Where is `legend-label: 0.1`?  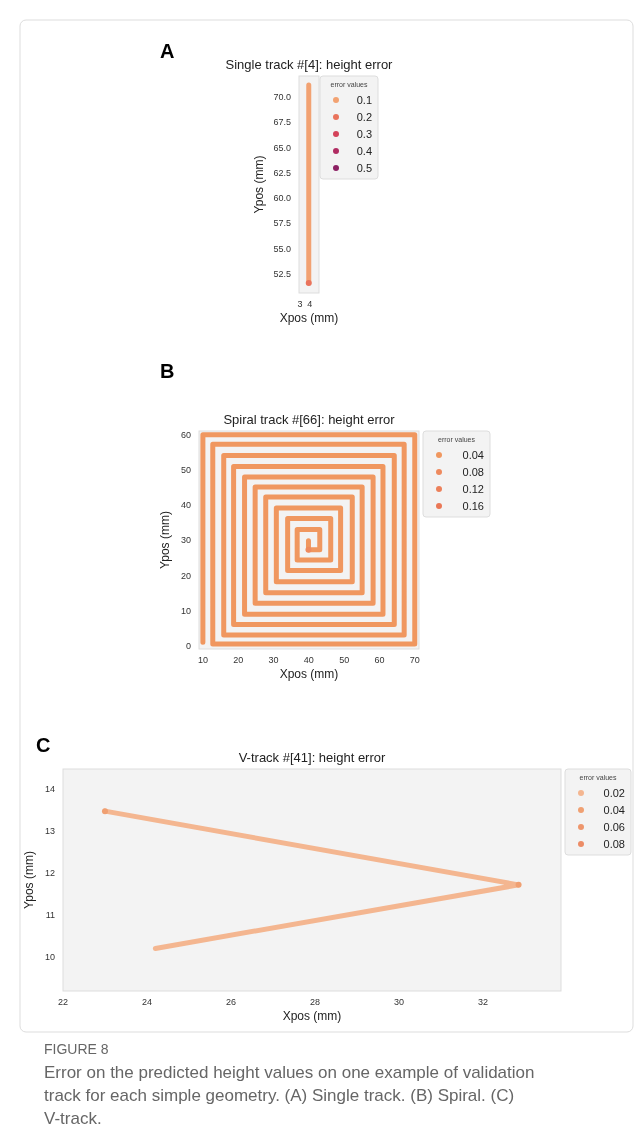
legend-label: 0.1 is located at coordinates (364, 100).